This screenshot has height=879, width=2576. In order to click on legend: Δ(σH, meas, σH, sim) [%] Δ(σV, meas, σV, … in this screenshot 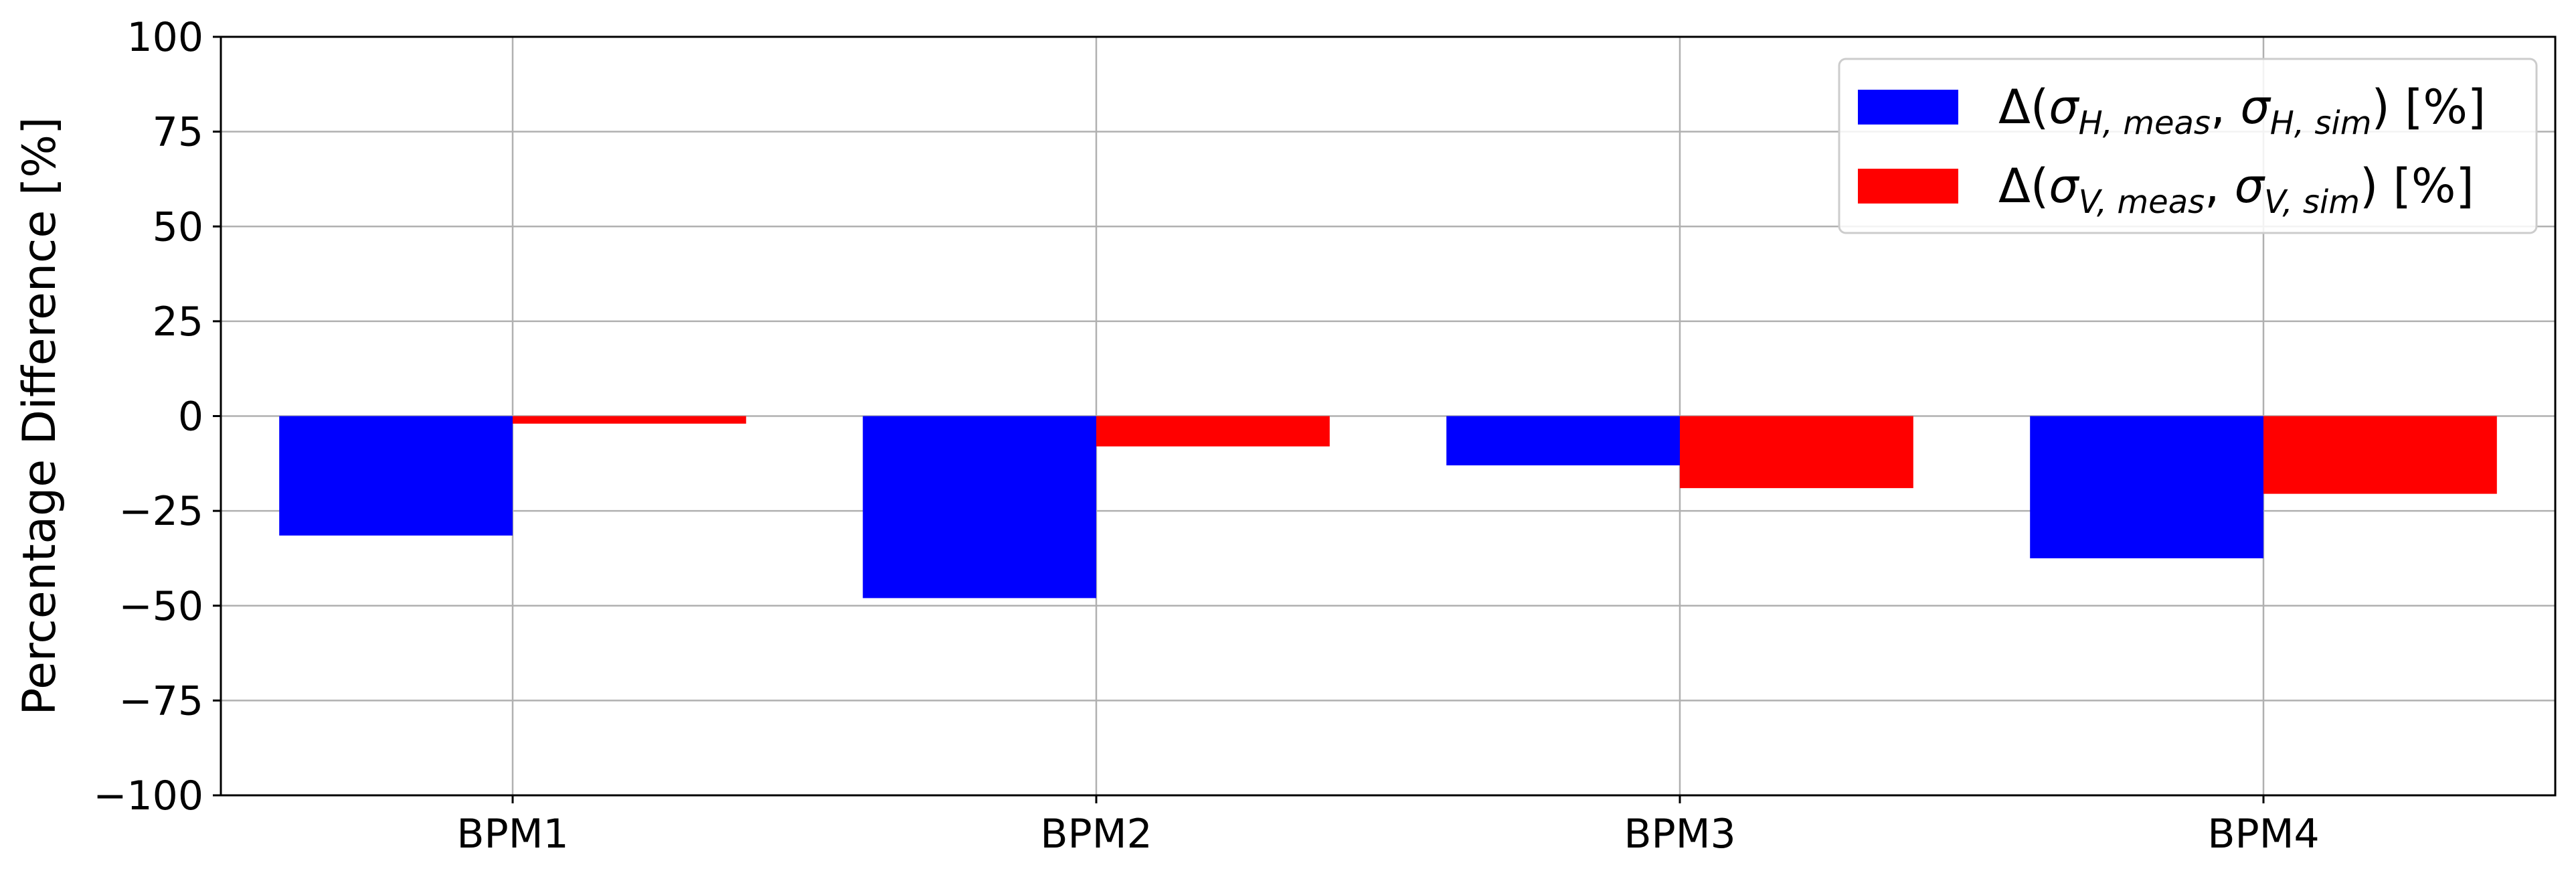, I will do `click(2188, 146)`.